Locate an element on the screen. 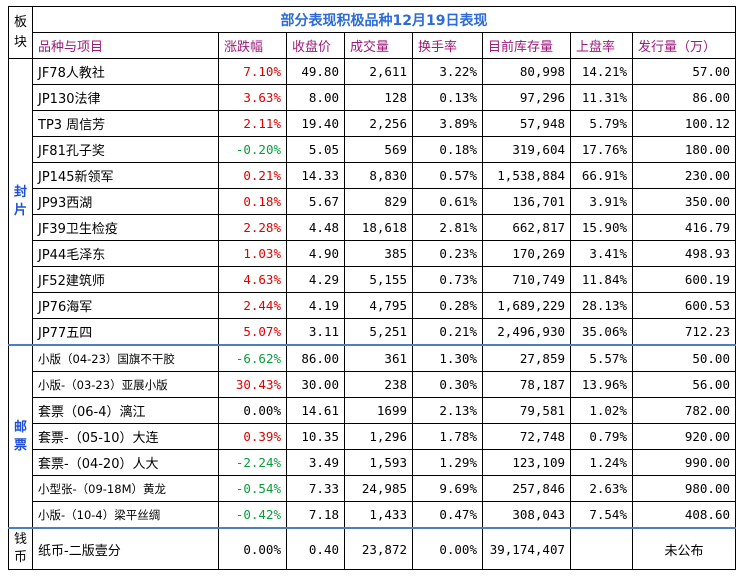 Image resolution: width=743 pixels, height=576 pixels. close-value: 30.00 is located at coordinates (315, 384).